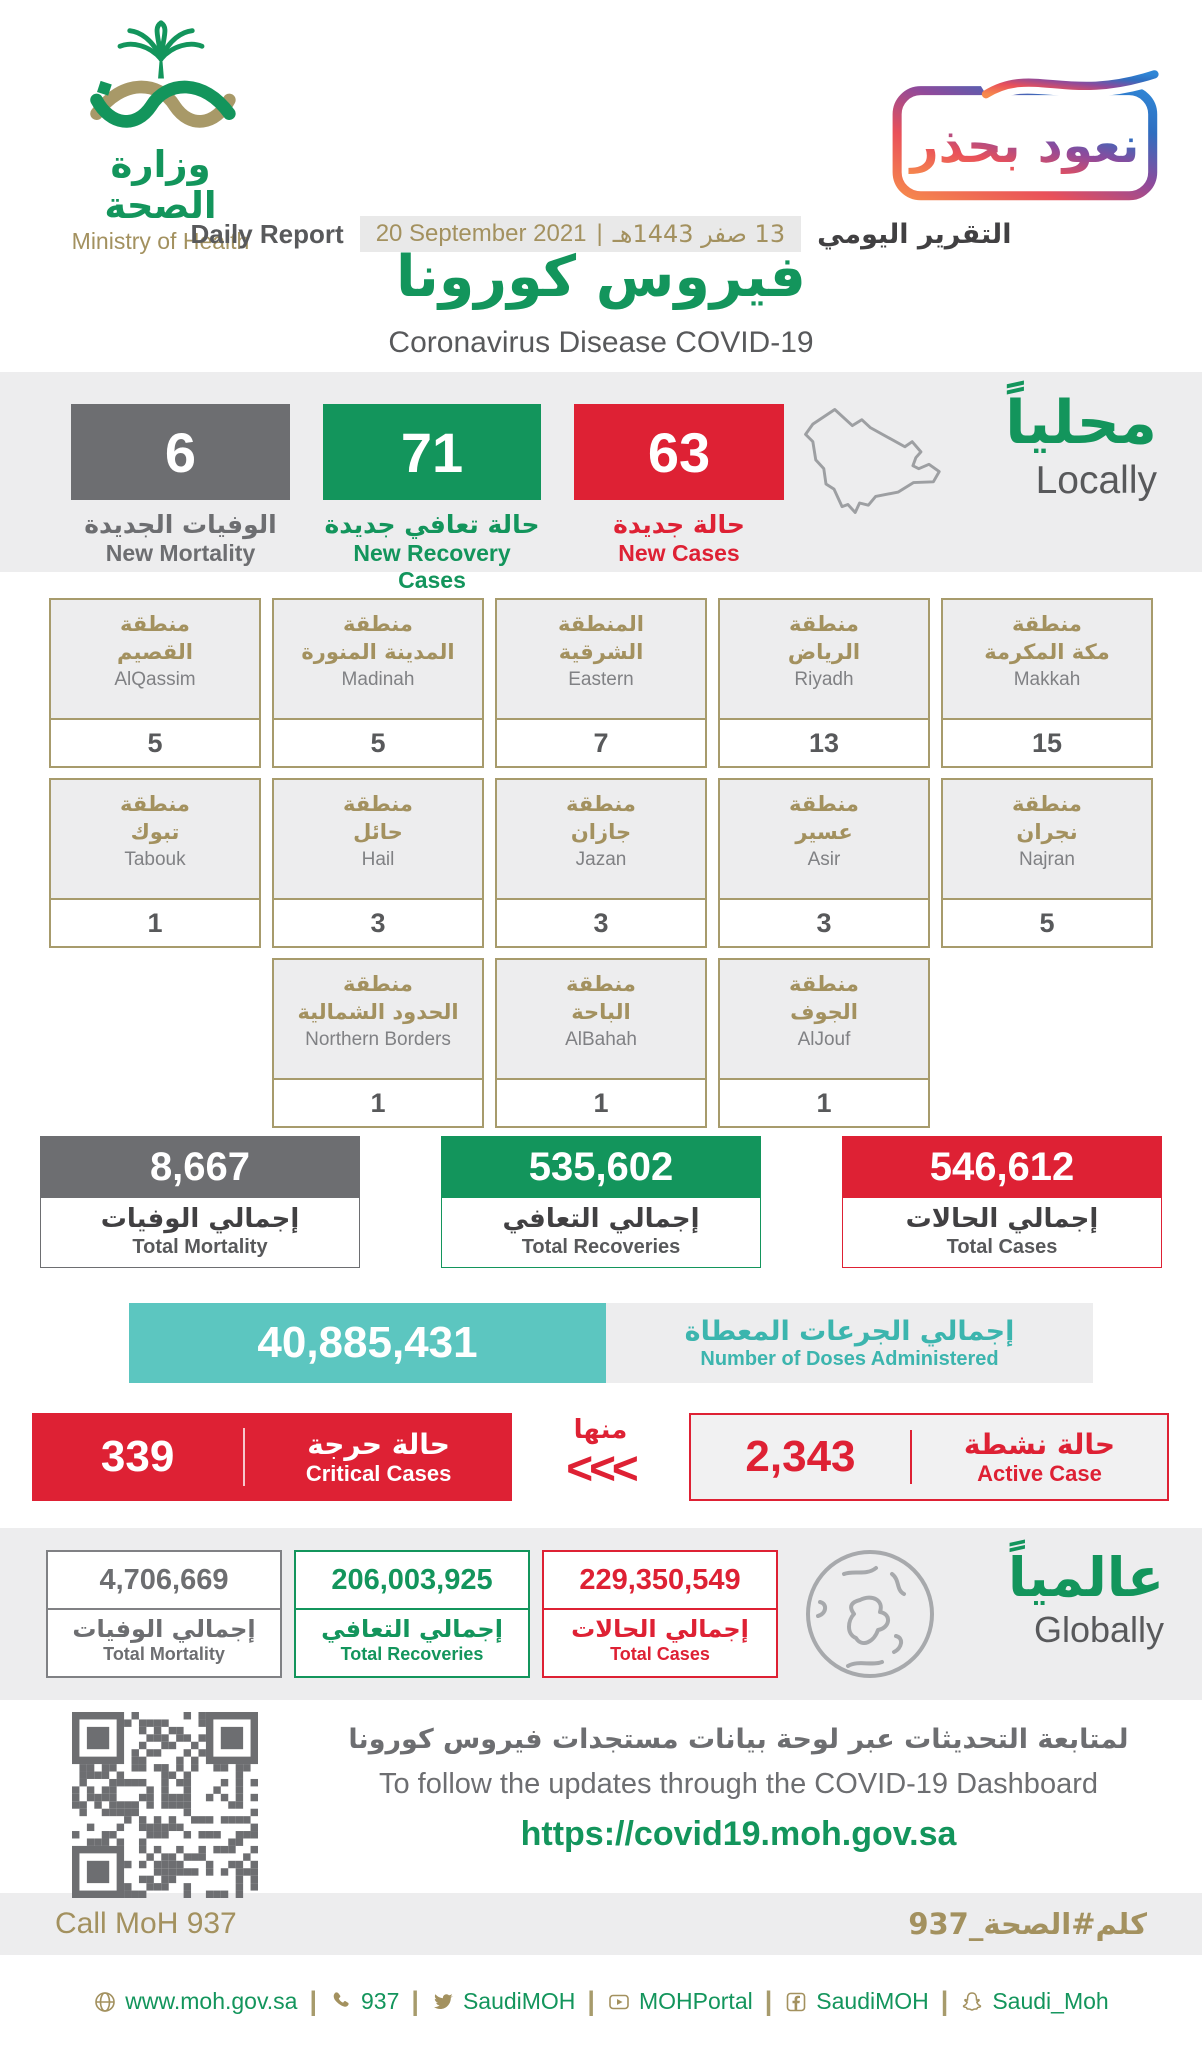  I want to click on call-moh-en: Call MoH 937, so click(146, 1923).